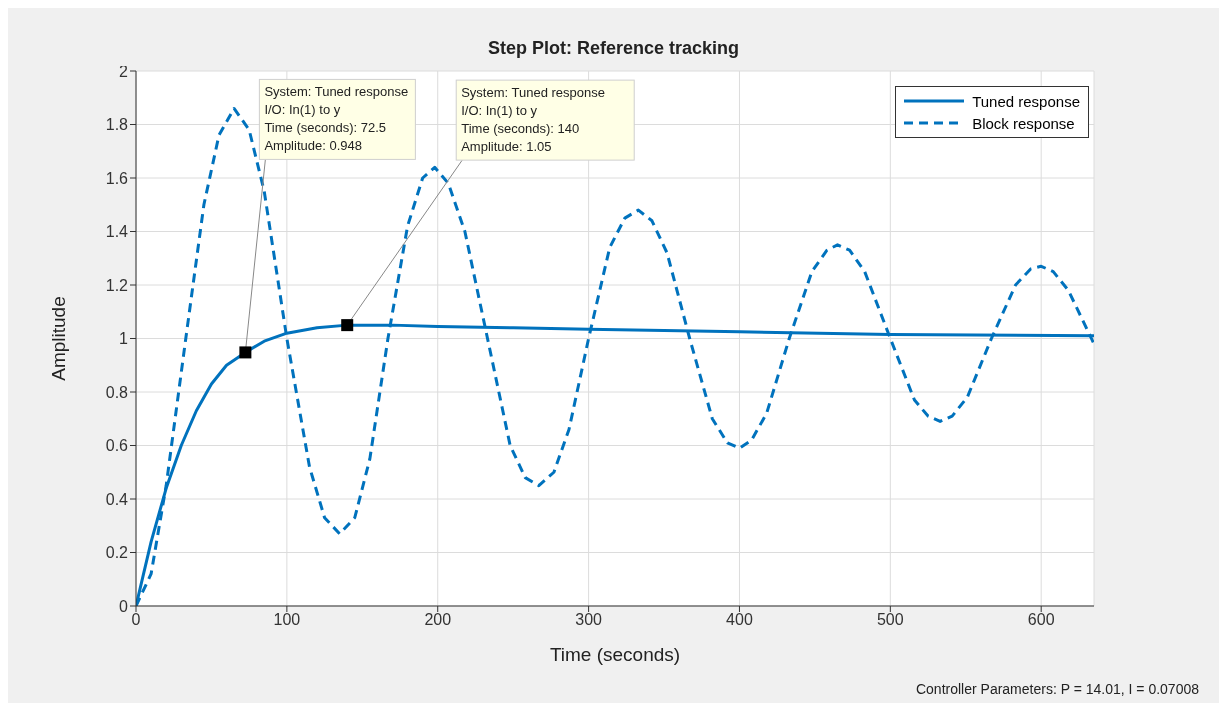 This screenshot has width=1227, height=711. What do you see at coordinates (117, 232) in the screenshot?
I see `y-tick-label: 1.4` at bounding box center [117, 232].